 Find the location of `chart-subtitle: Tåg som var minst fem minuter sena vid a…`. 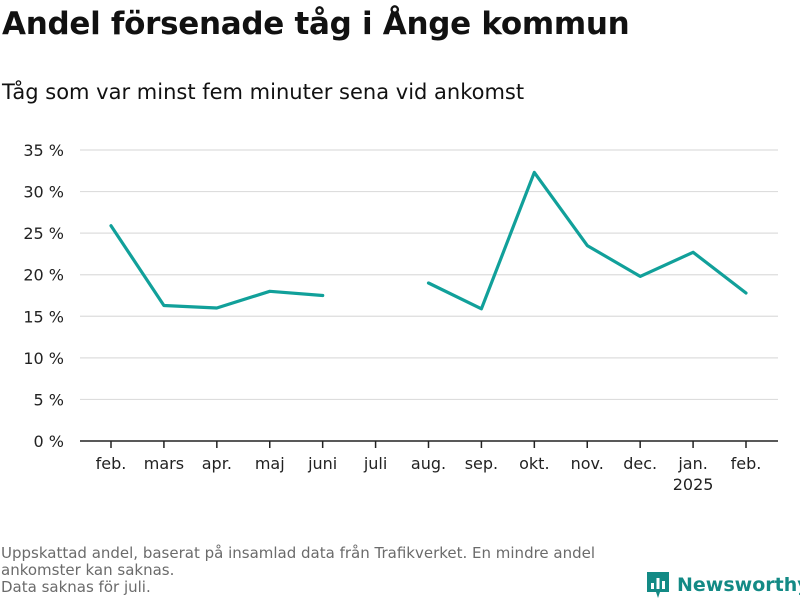

chart-subtitle: Tåg som var minst fem minuter sena vid a… is located at coordinates (263, 92).